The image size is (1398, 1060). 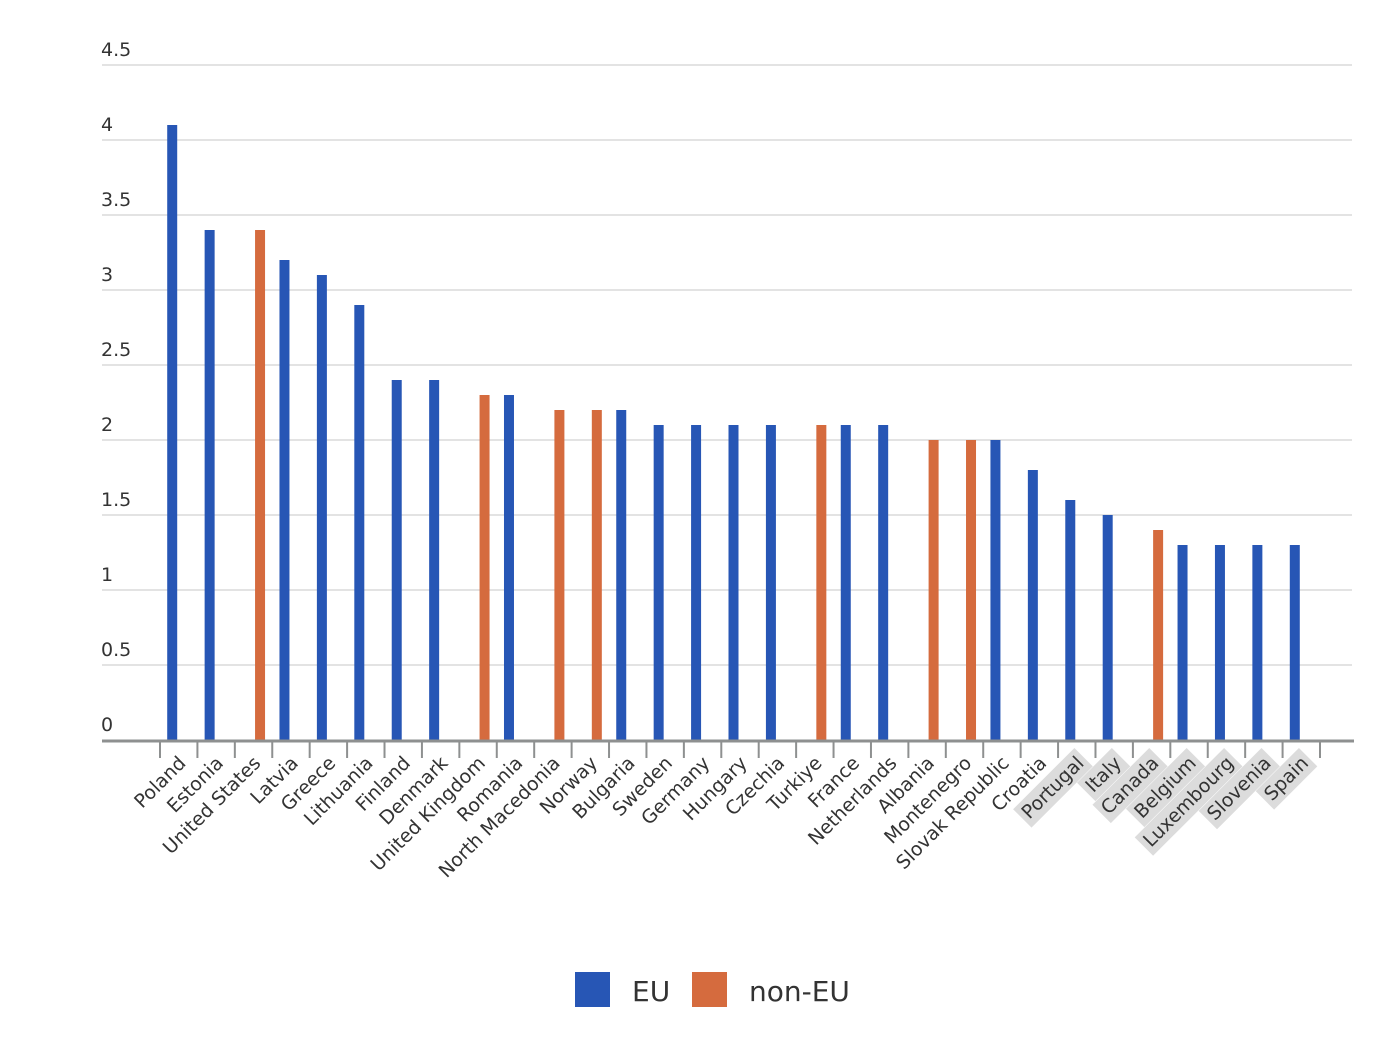 What do you see at coordinates (116, 350) in the screenshot?
I see `y-tick-label: 2.5` at bounding box center [116, 350].